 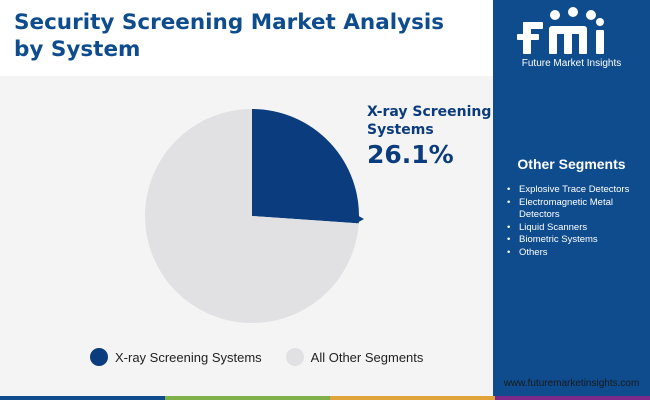 I want to click on bottom-color-bar, so click(x=325, y=398).